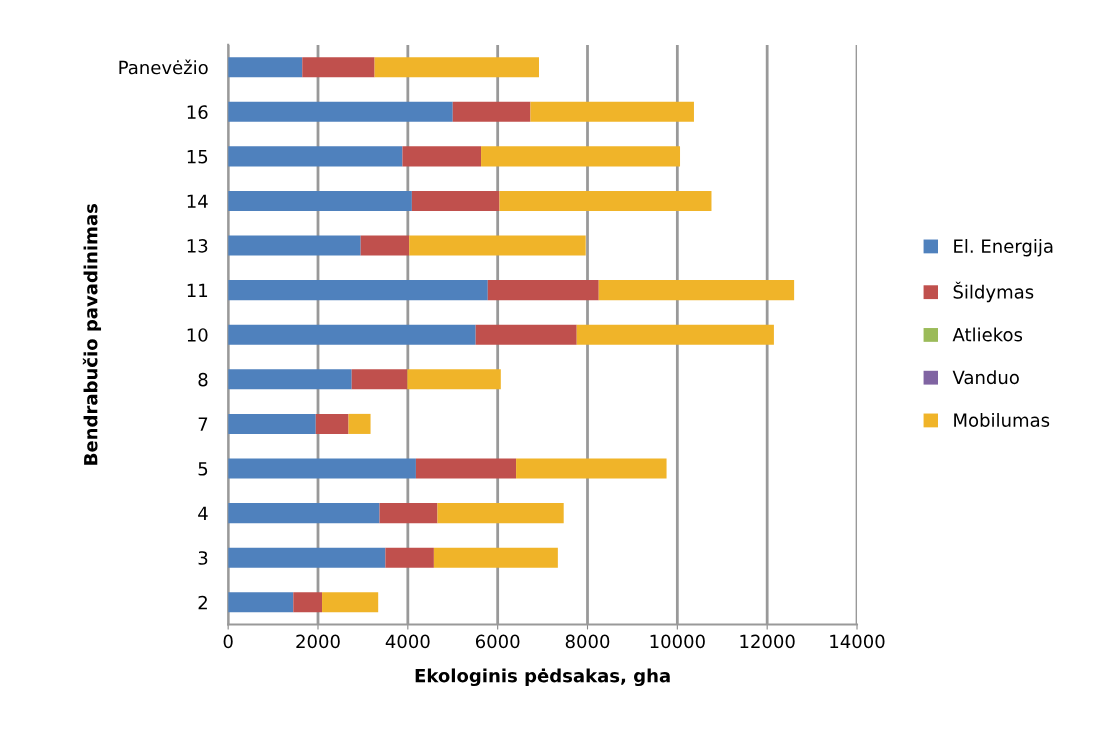 This screenshot has width=1113, height=748. What do you see at coordinates (407, 641) in the screenshot?
I see `x-tick-label: 4000` at bounding box center [407, 641].